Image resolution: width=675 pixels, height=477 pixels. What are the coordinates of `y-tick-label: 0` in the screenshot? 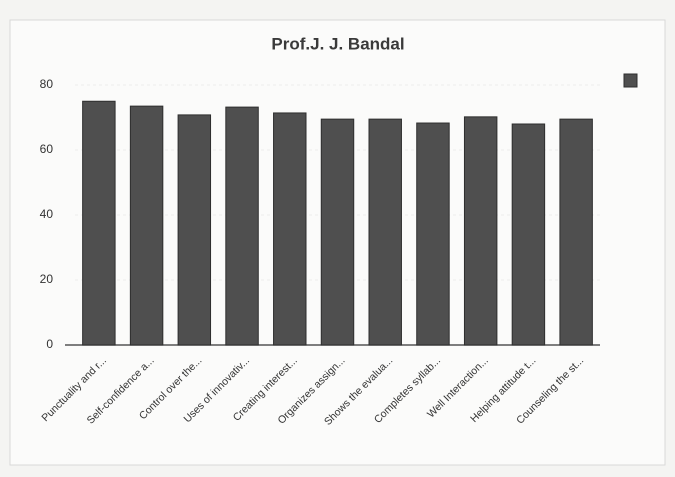 It's located at (49, 344).